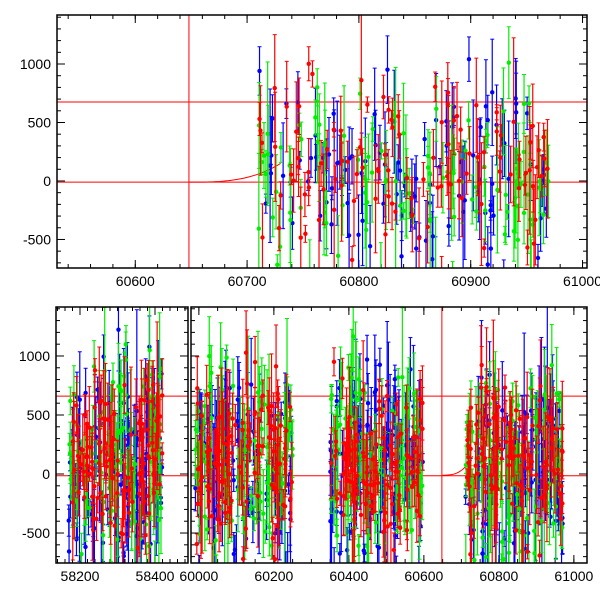  I want to click on x-tick-label: 60800, so click(358, 281).